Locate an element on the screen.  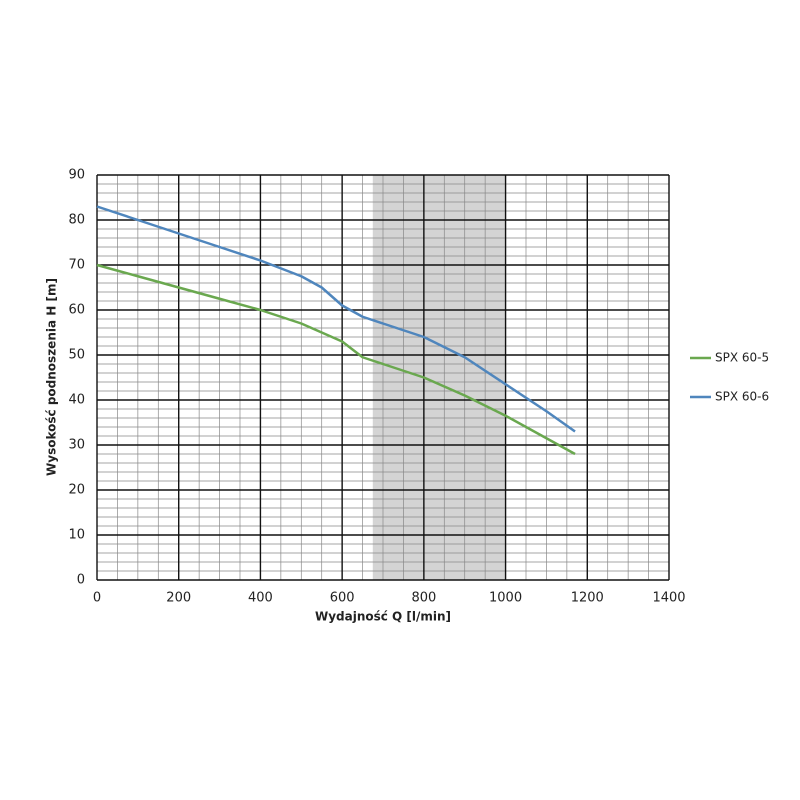
x-tick-label: 1400 is located at coordinates (668, 598).